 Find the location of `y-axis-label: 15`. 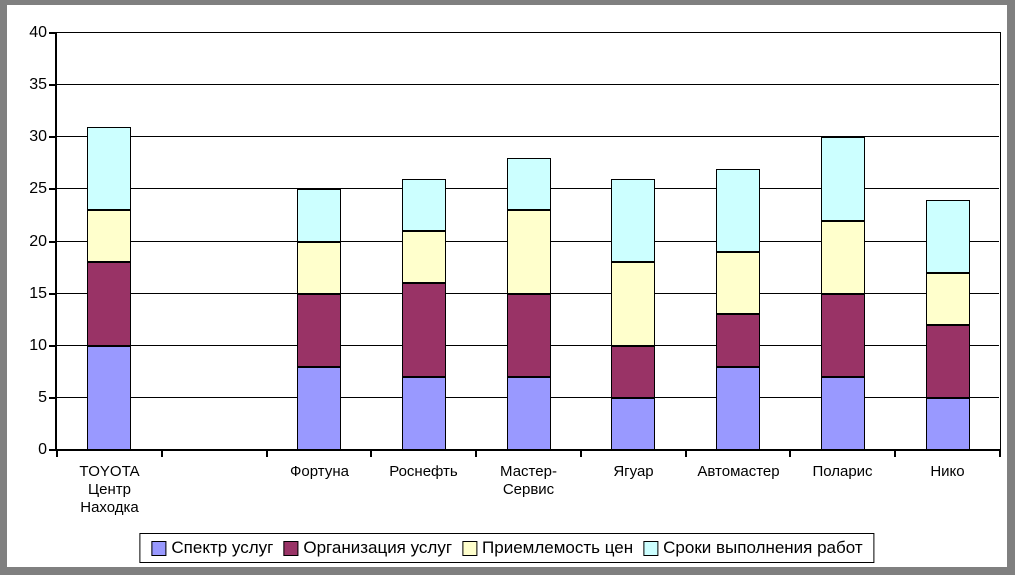

y-axis-label: 15 is located at coordinates (38, 293).